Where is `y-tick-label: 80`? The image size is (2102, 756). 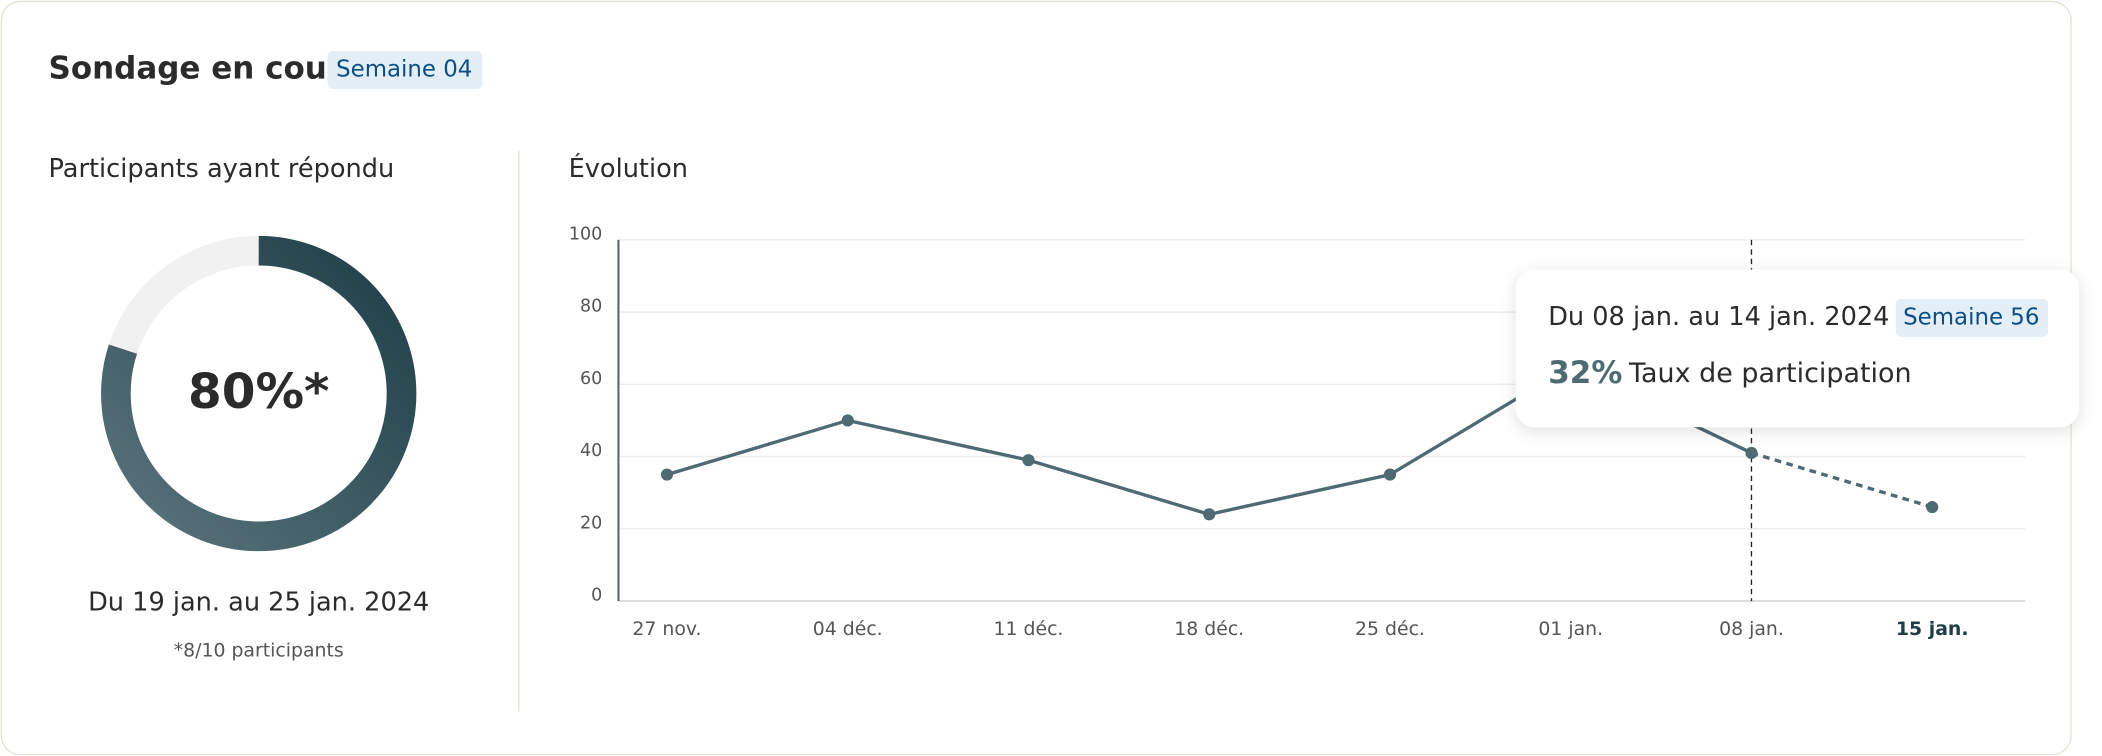
y-tick-label: 80 is located at coordinates (591, 307).